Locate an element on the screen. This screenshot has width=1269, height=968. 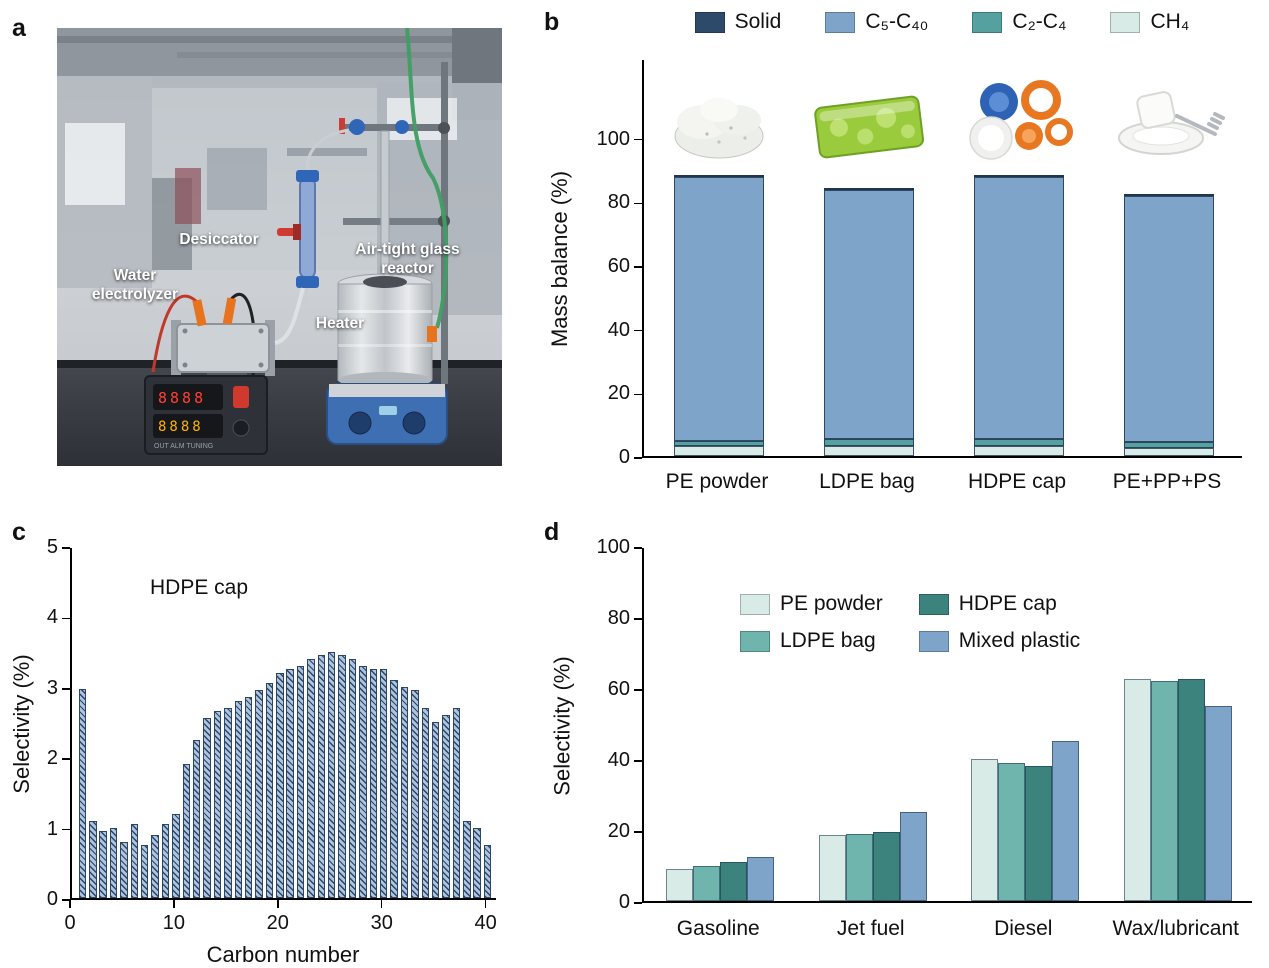
gas-valves is located at coordinates (374, 126).